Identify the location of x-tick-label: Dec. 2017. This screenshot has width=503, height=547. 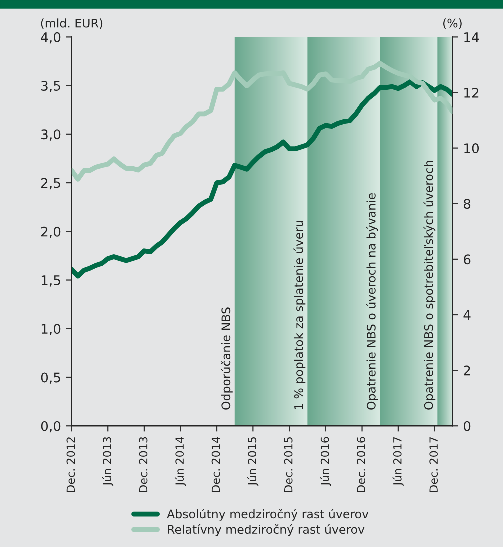
(434, 464).